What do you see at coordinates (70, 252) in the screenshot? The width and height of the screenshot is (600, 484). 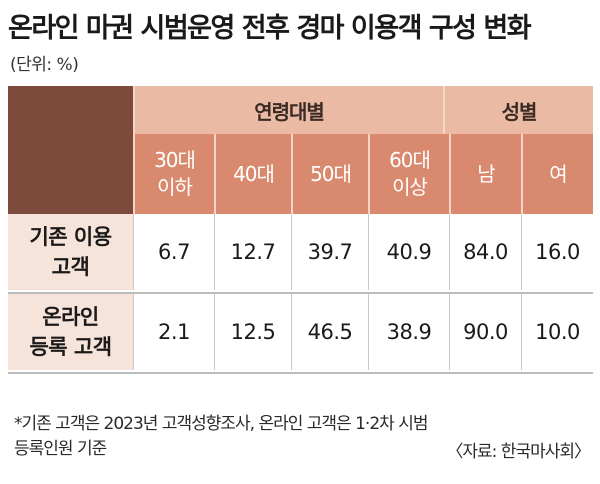 I see `row-header: 기존 이용 고객` at bounding box center [70, 252].